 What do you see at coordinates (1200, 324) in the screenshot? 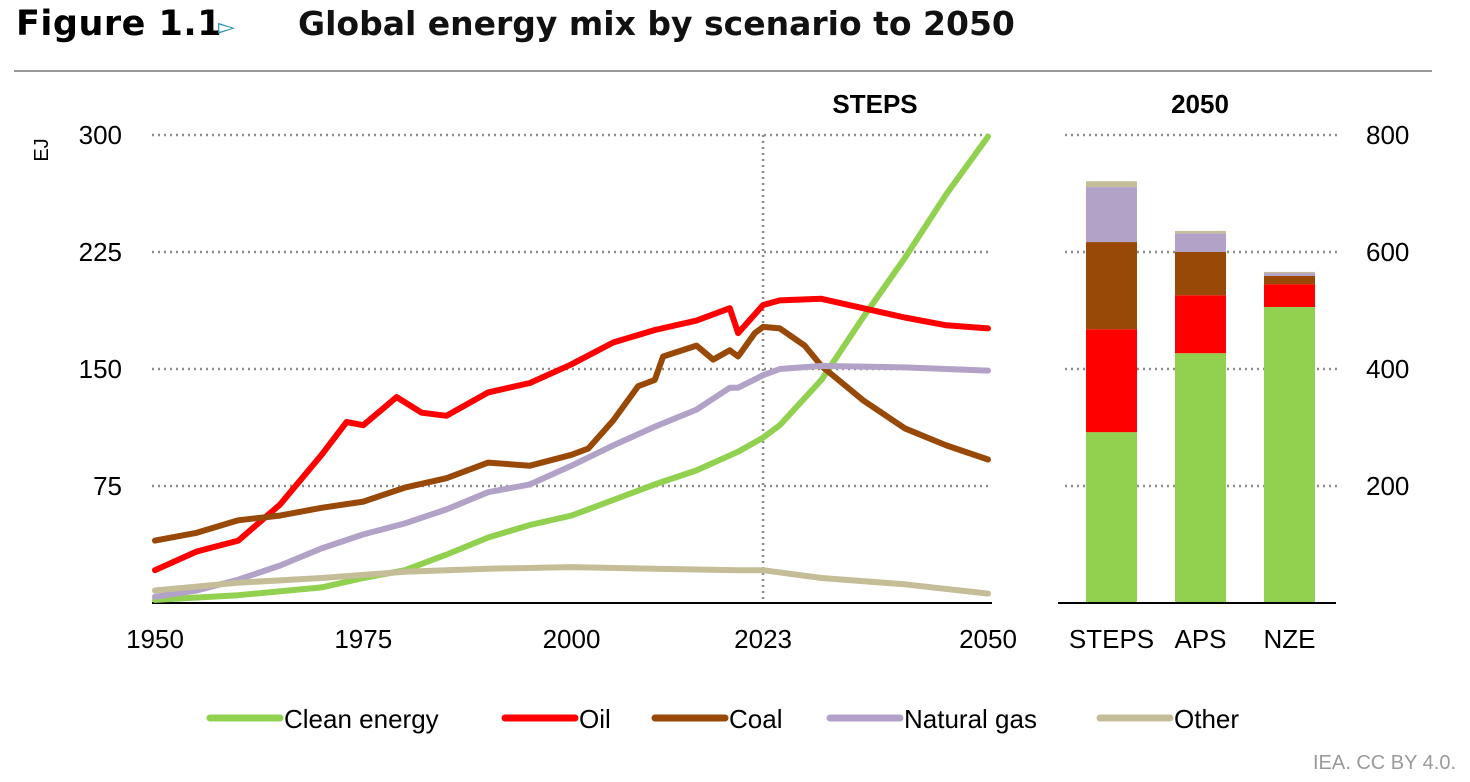
I see `bar-aps-oil` at bounding box center [1200, 324].